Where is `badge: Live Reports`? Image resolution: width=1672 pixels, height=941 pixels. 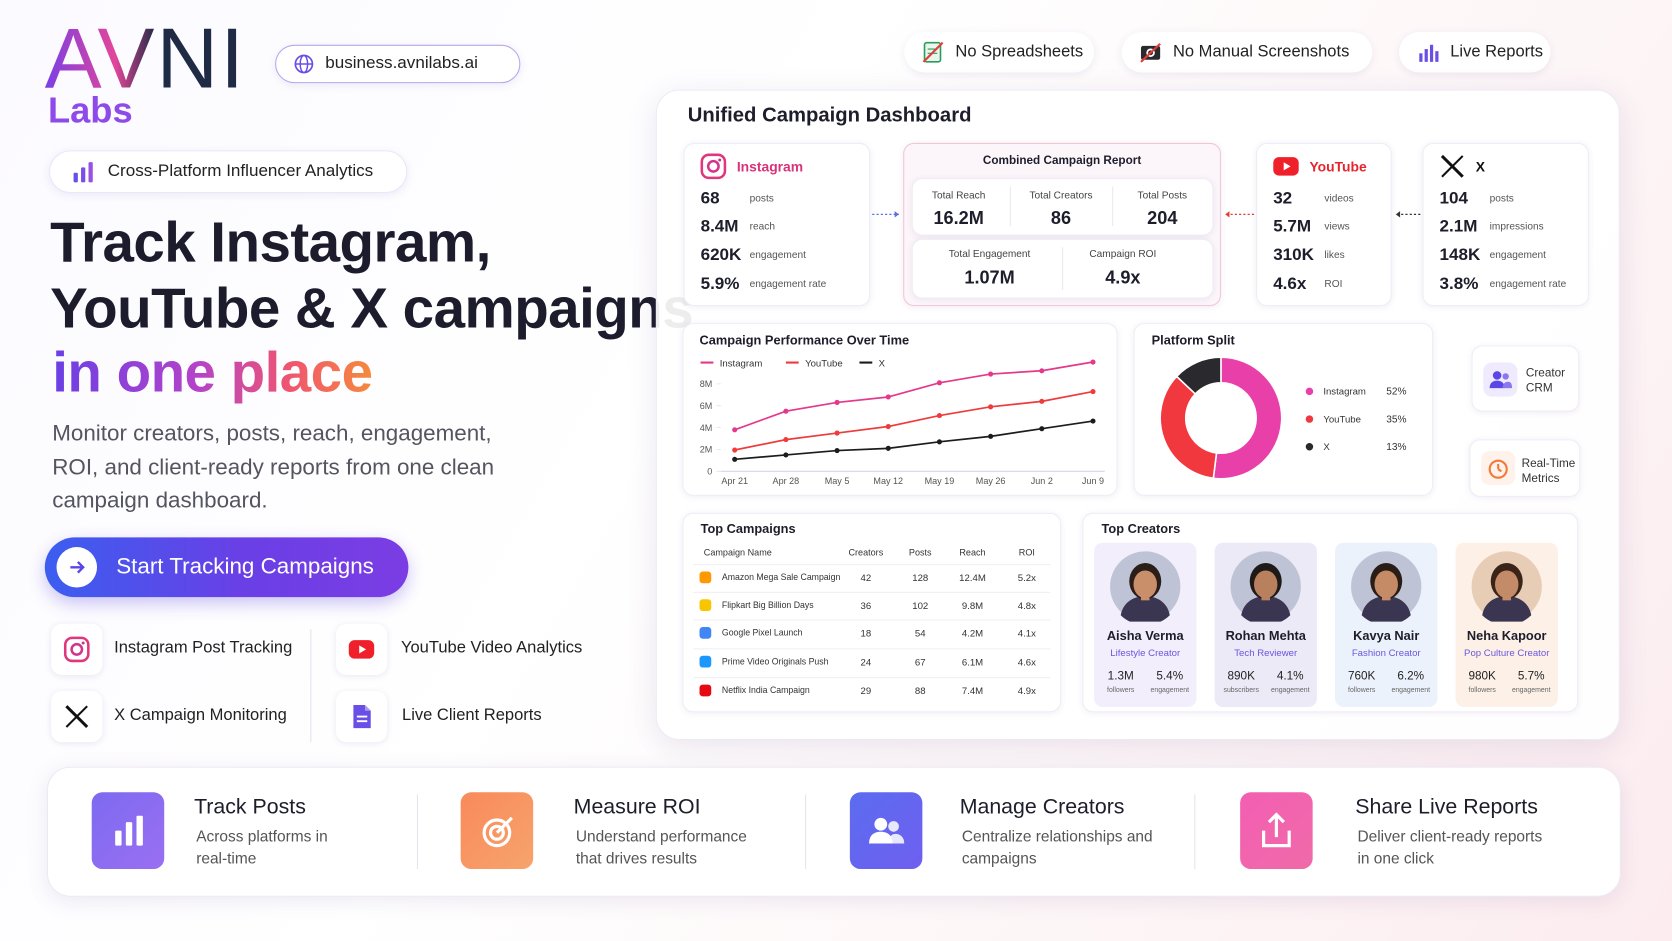 badge: Live Reports is located at coordinates (1475, 52).